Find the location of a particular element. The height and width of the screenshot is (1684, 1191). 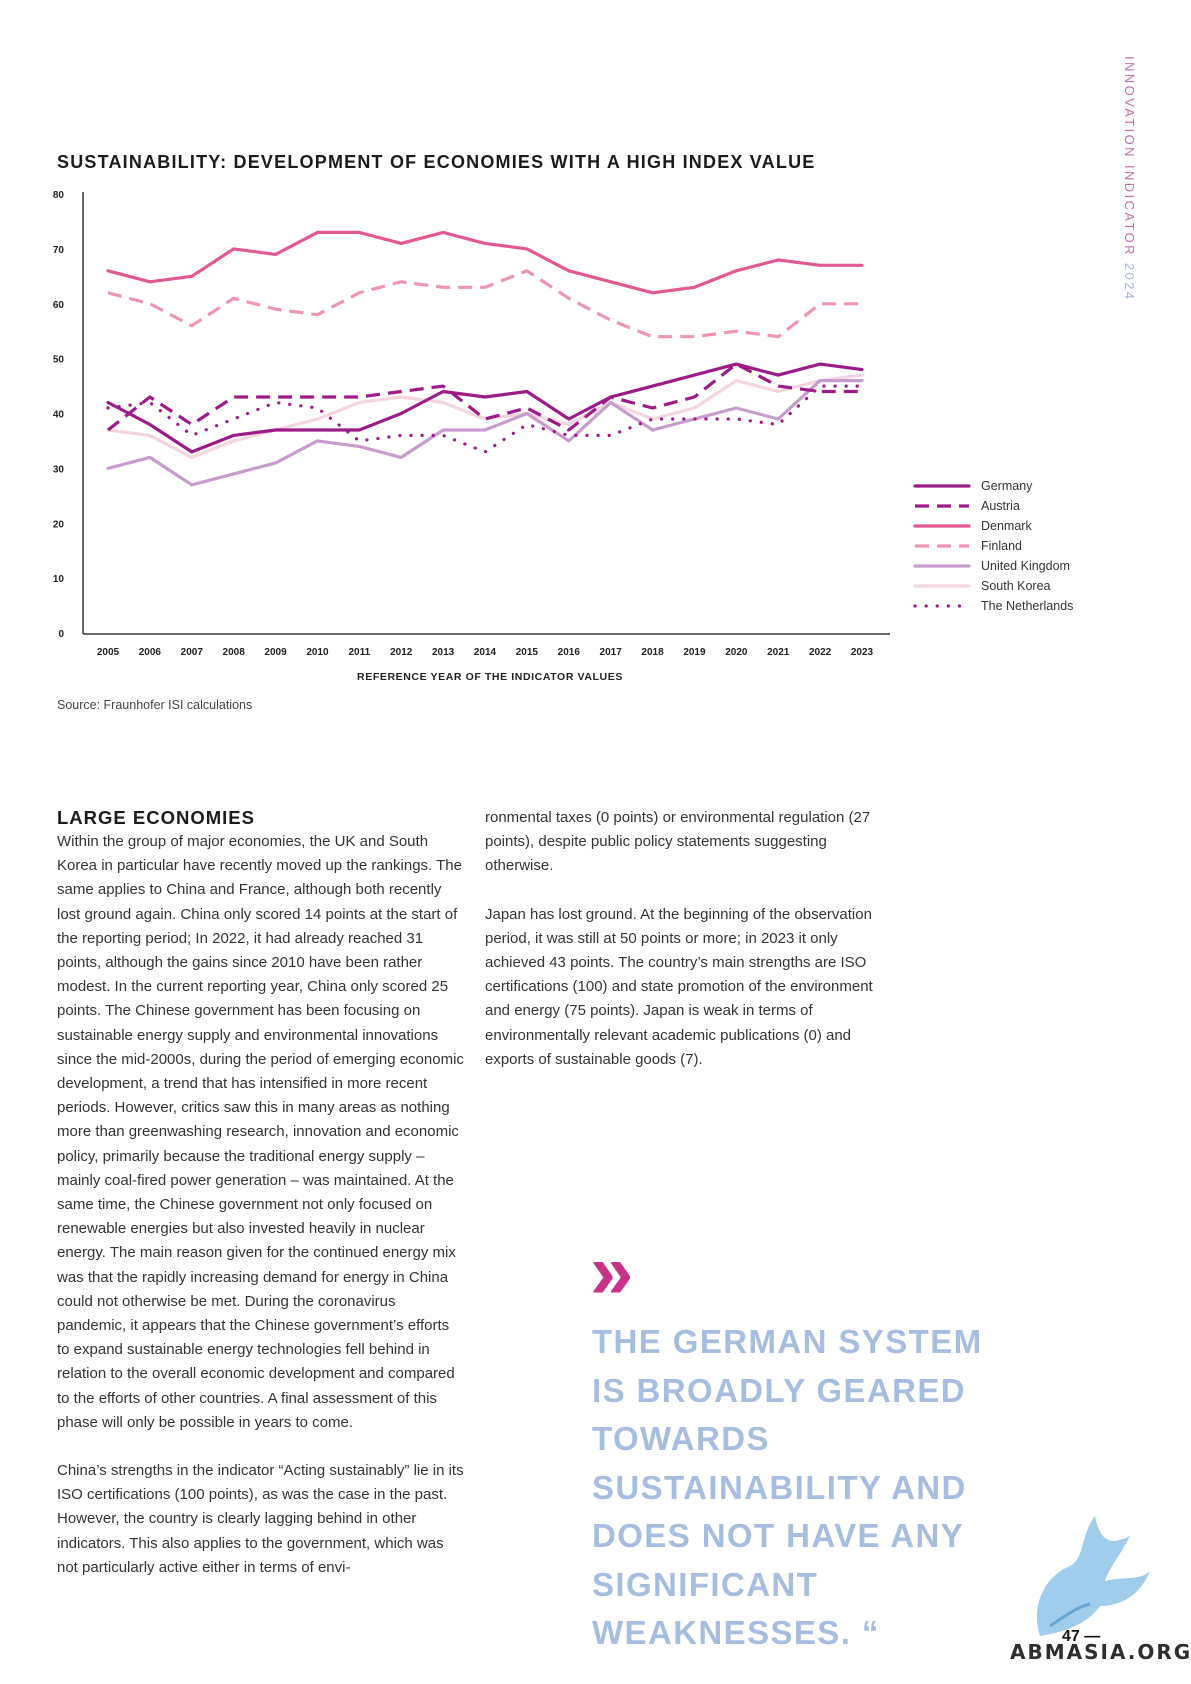

series-line-south-korea is located at coordinates (485, 416).